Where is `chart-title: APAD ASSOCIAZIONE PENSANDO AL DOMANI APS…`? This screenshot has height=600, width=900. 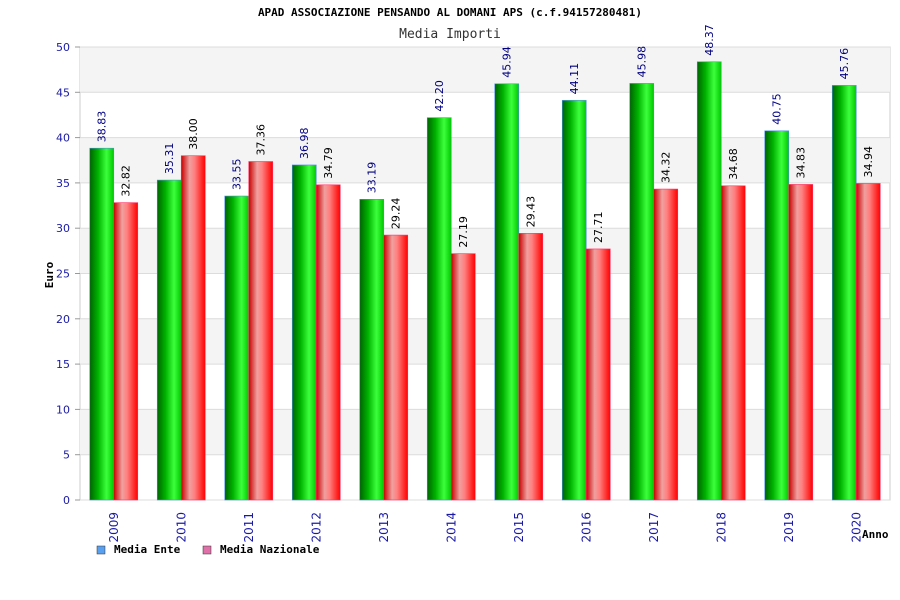 chart-title: APAD ASSOCIAZIONE PENSANDO AL DOMANI APS… is located at coordinates (450, 12).